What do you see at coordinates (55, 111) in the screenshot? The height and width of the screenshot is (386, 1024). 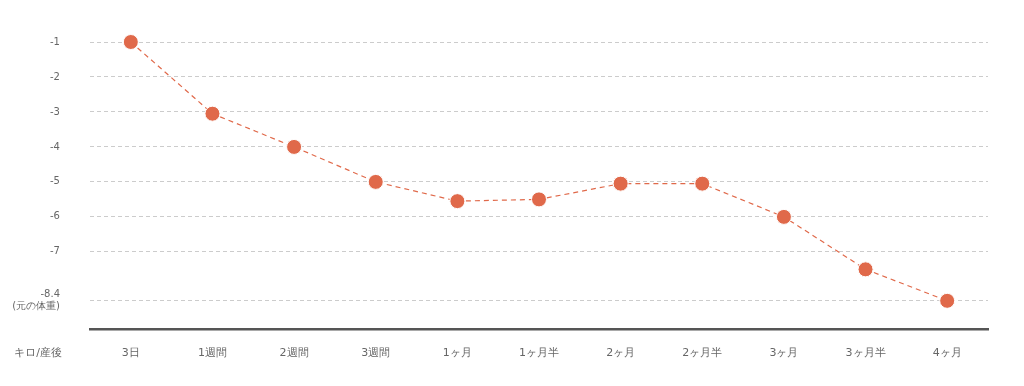 I see `y-tick-label: -3` at bounding box center [55, 111].